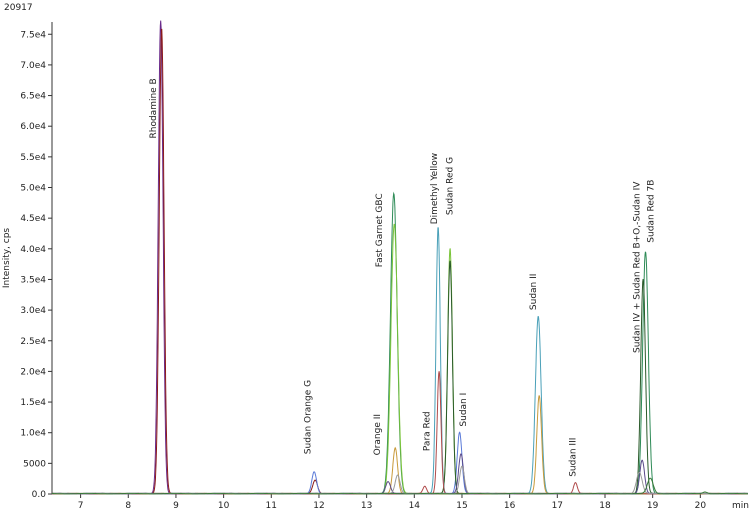 The image size is (750, 511). Describe the element at coordinates (154, 108) in the screenshot. I see `peak-label: Rhodamine B` at that location.